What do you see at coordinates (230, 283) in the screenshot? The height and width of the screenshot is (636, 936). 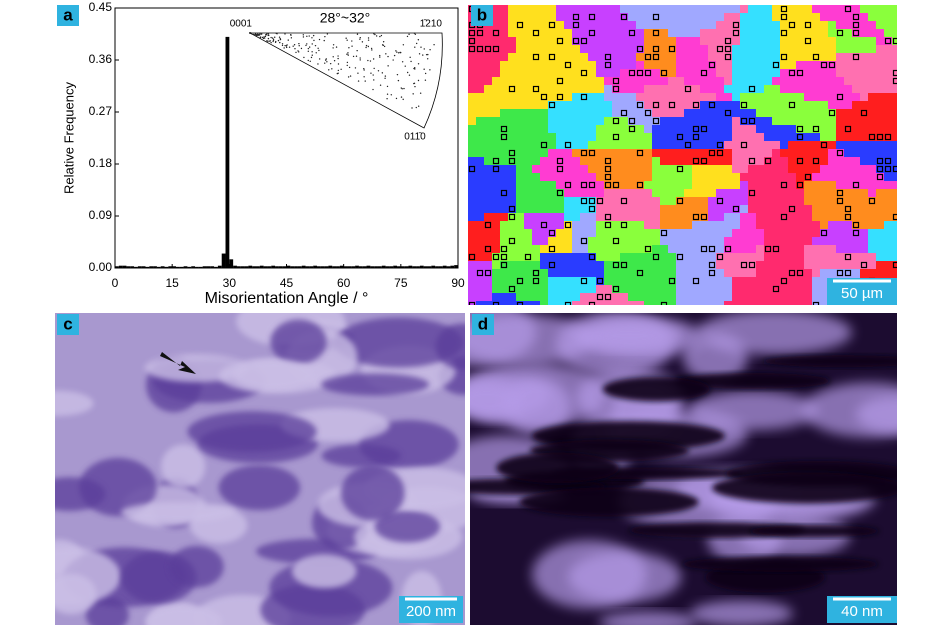 I see `x-tick-label: 30` at bounding box center [230, 283].